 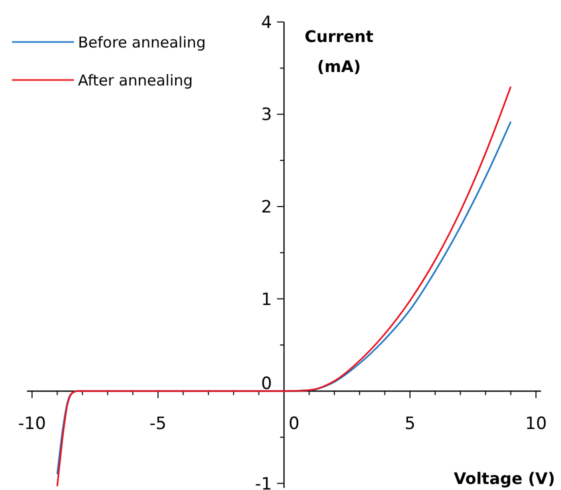 What do you see at coordinates (135, 80) in the screenshot?
I see `legend-label: After annealing` at bounding box center [135, 80].